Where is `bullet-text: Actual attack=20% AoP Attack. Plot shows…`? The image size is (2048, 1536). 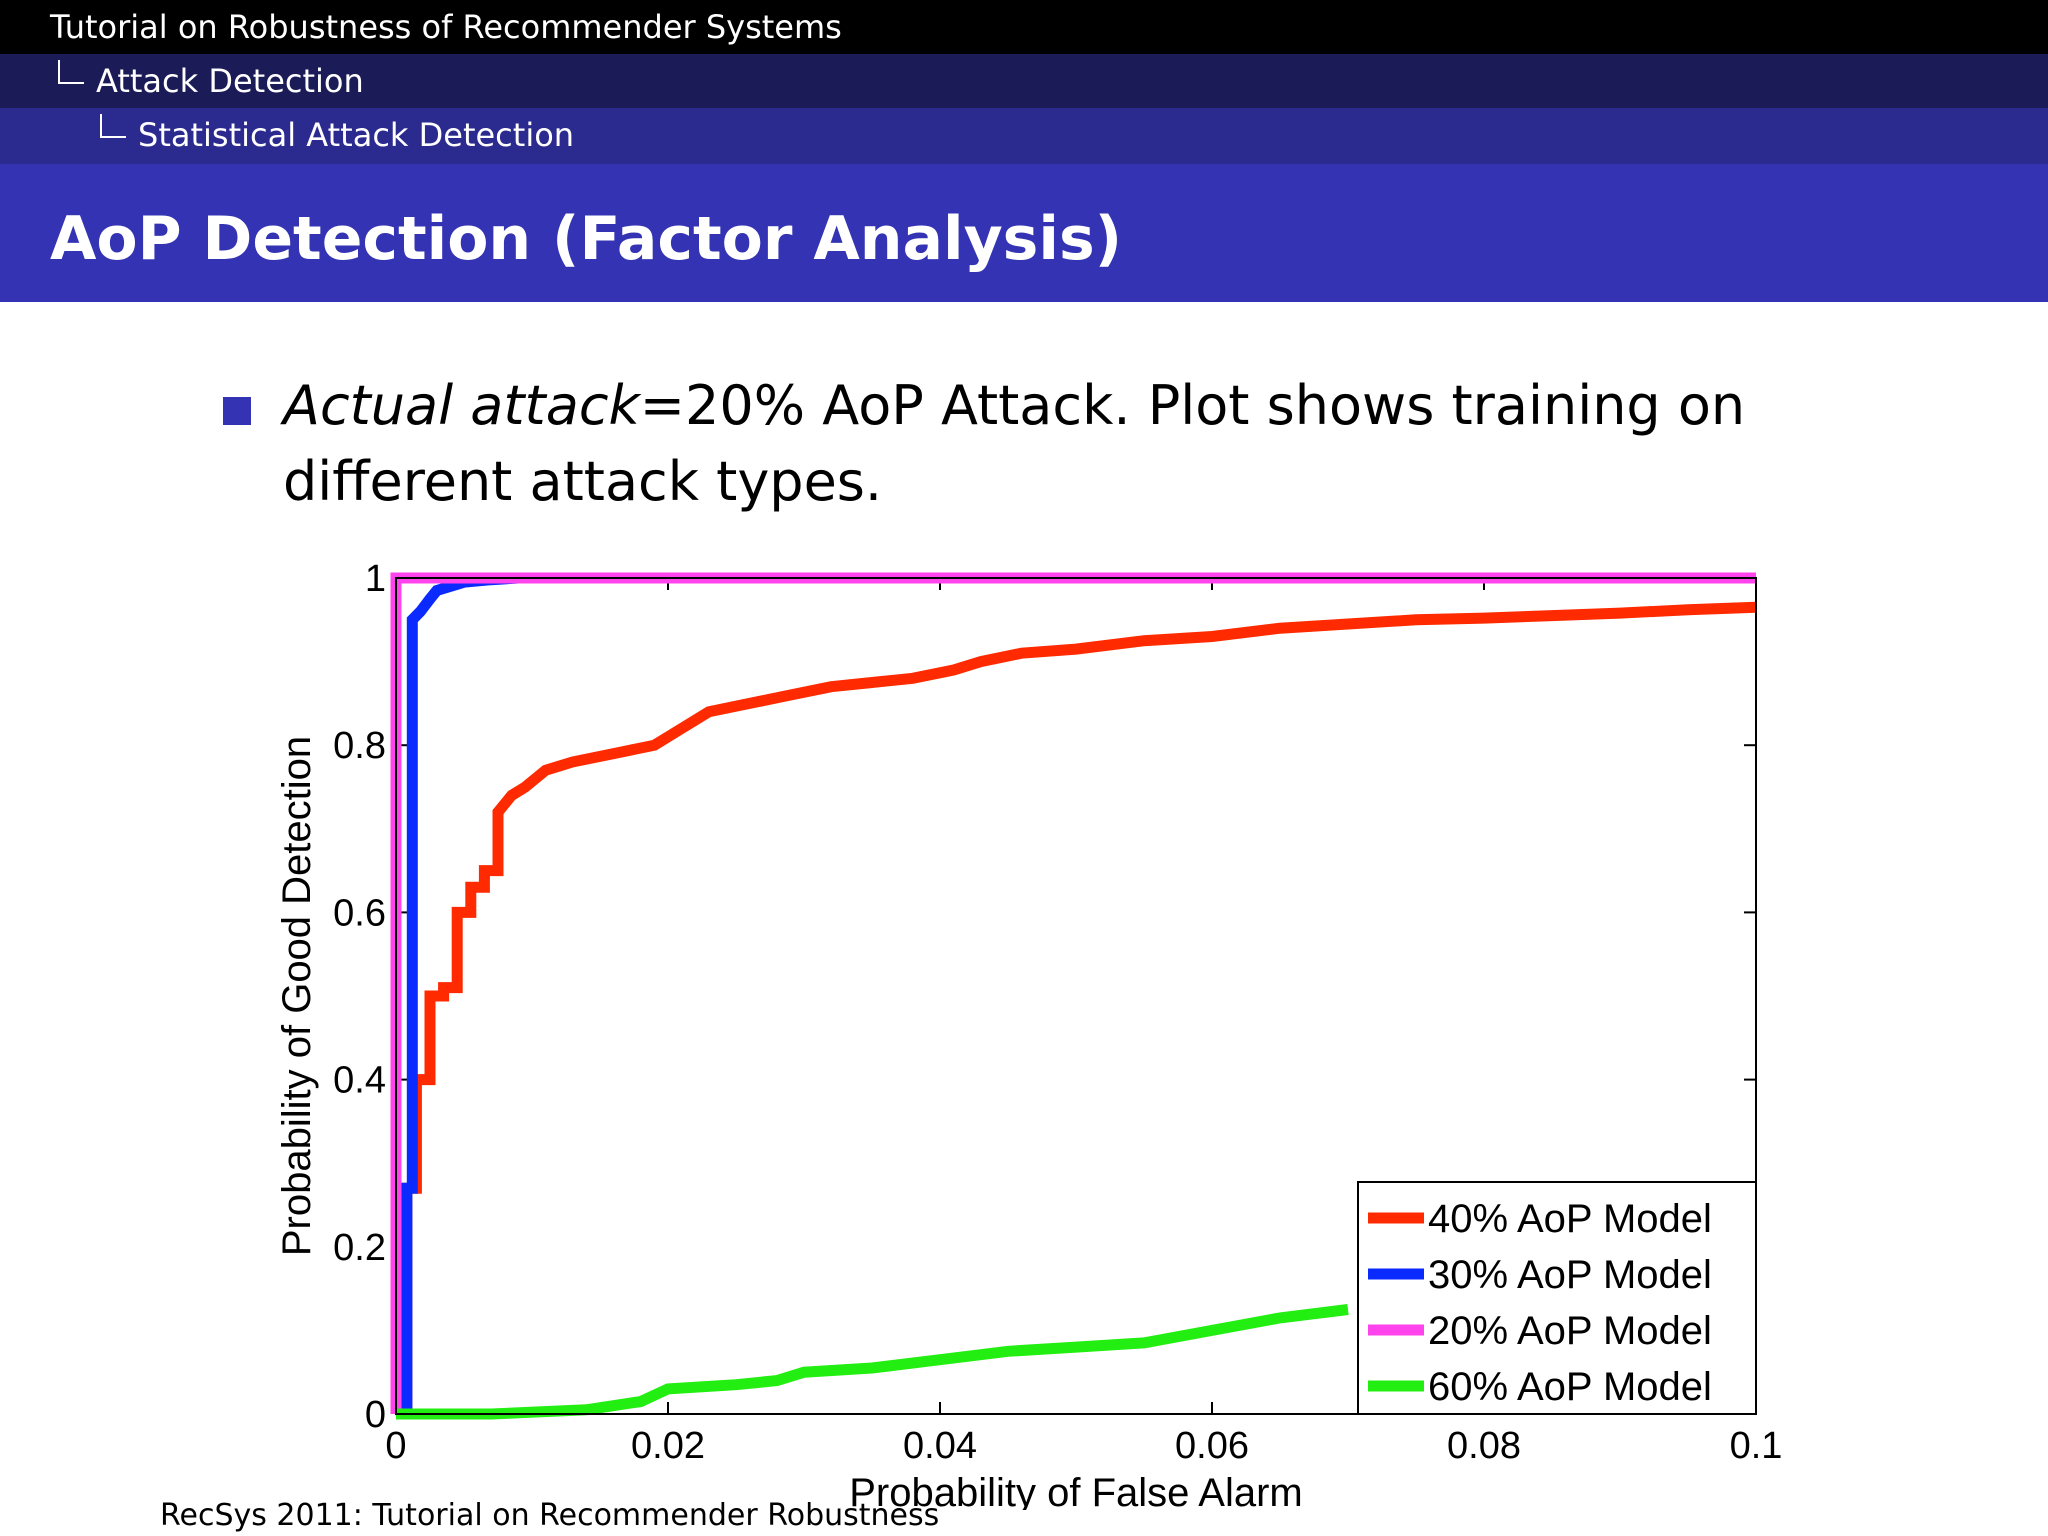
bullet-text: Actual attack=20% AoP Attack. Plot shows… is located at coordinates (1043, 444).